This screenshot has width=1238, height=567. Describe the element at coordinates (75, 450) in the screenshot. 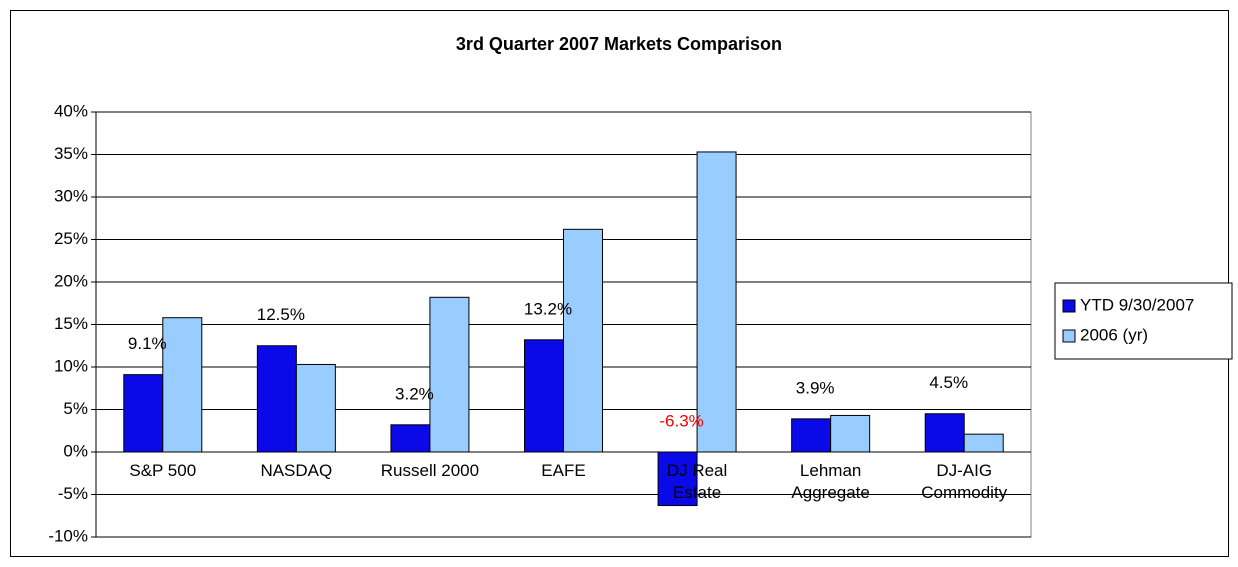

I see `y-tick-label: 0%` at that location.